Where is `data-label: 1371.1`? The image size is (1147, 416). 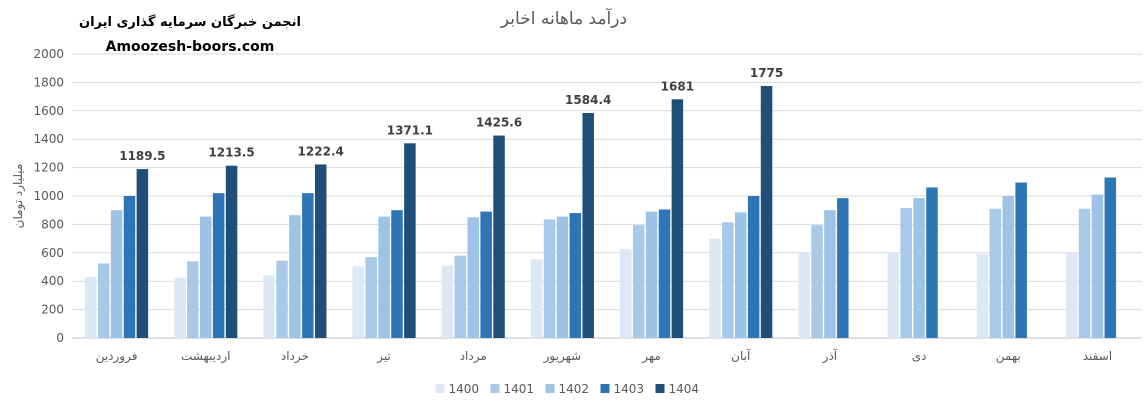
data-label: 1371.1 is located at coordinates (410, 130).